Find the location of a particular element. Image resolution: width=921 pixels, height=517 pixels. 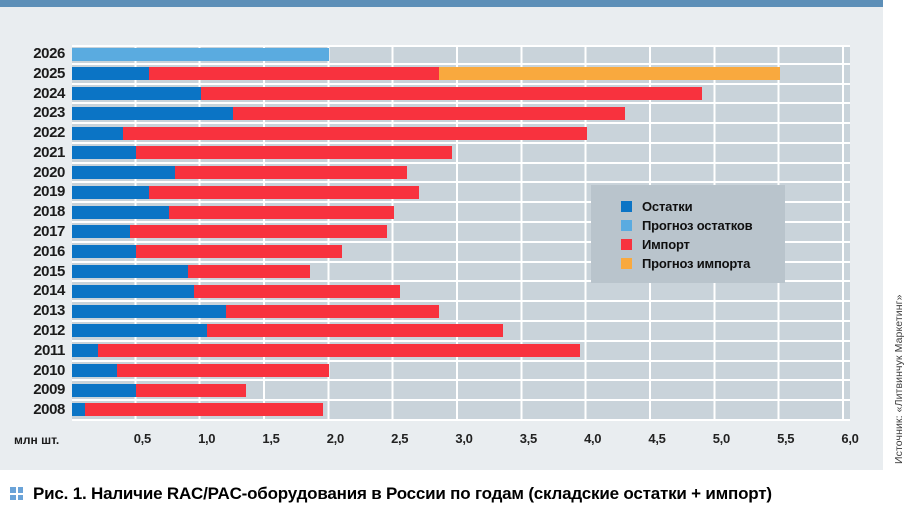

figure-marker-icon is located at coordinates (16, 493).